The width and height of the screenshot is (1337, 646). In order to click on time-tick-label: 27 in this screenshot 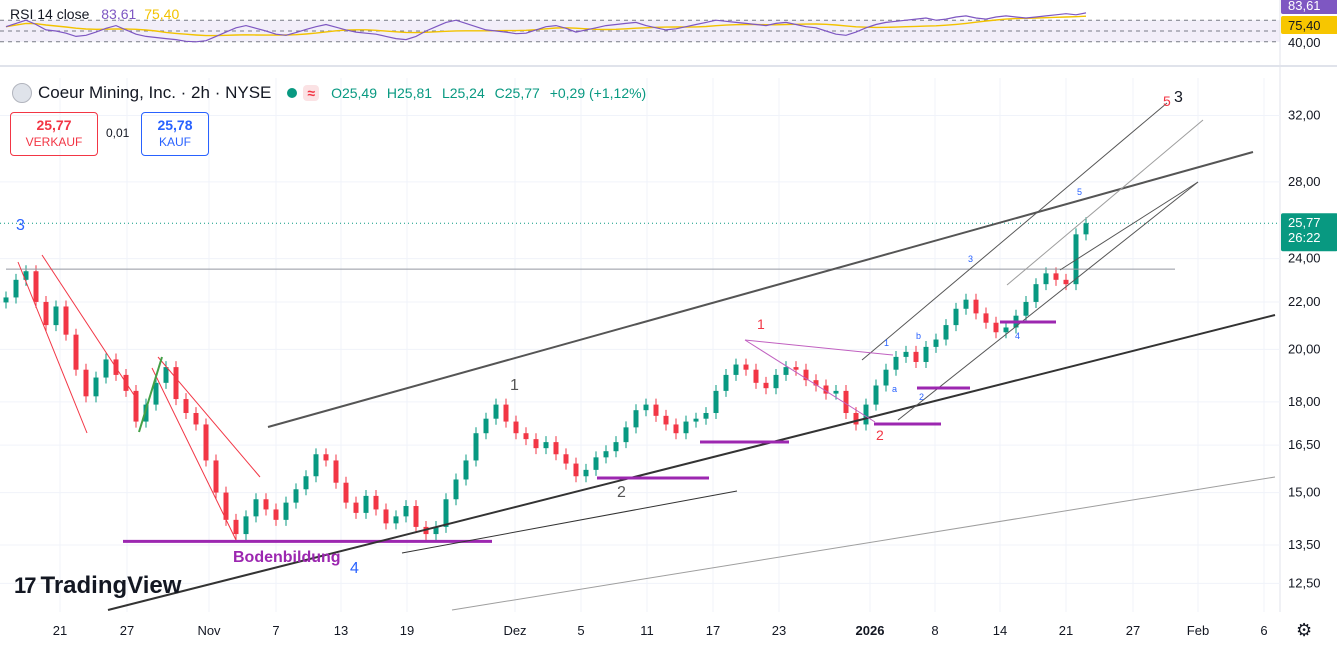, I will do `click(1133, 630)`.